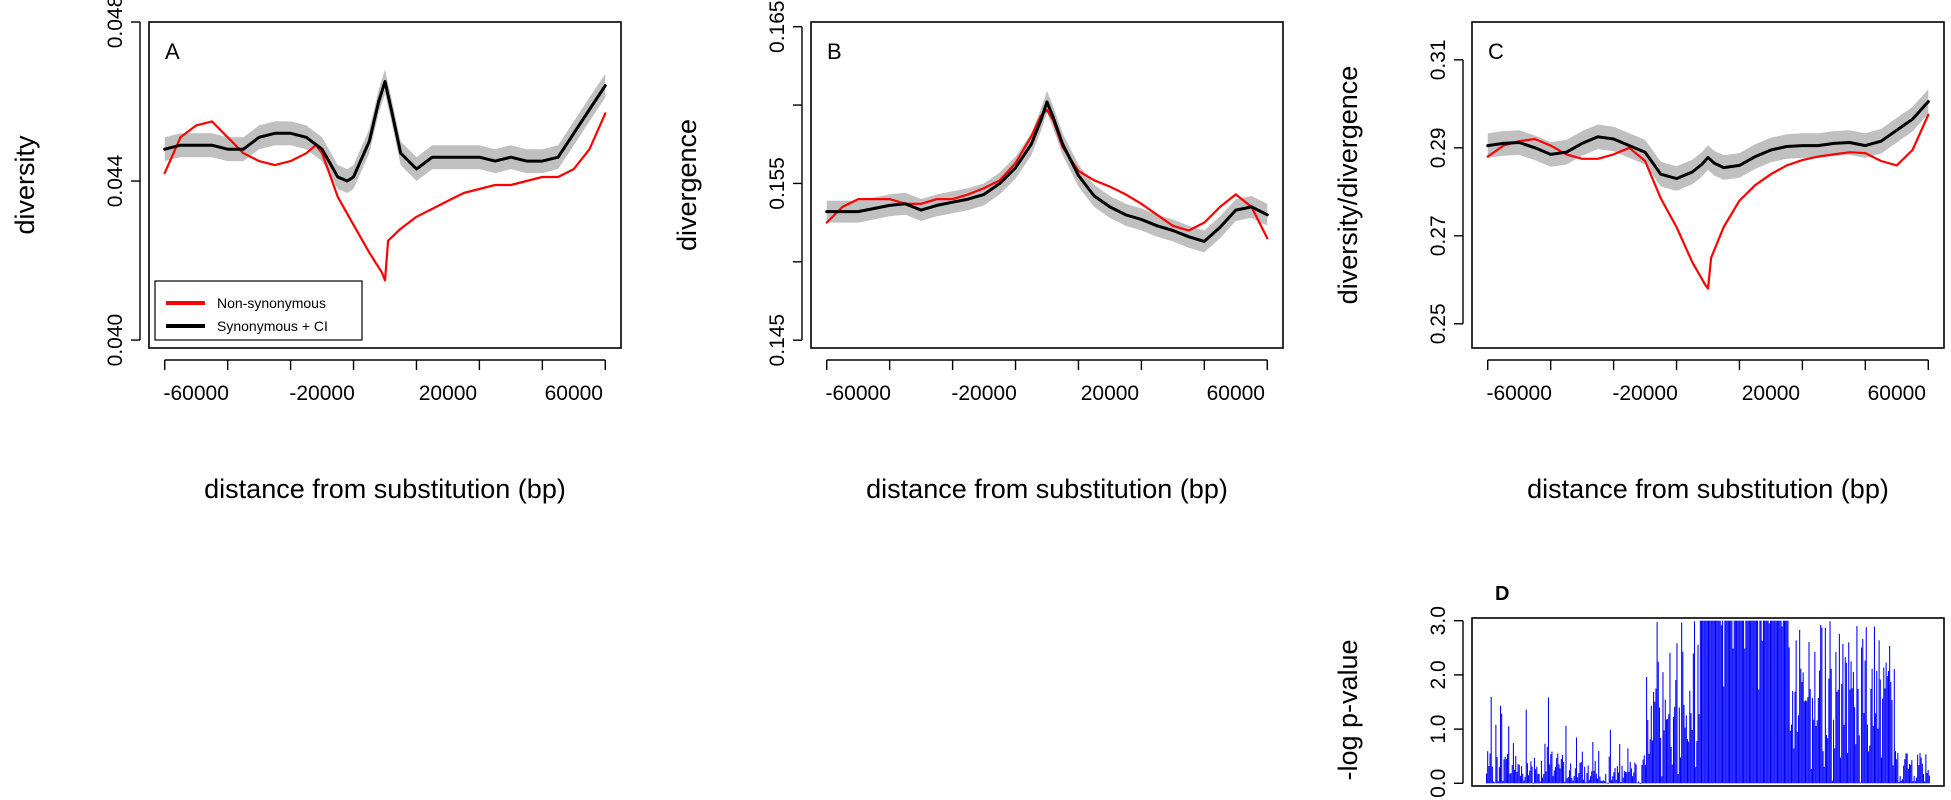 Image resolution: width=1951 pixels, height=800 pixels. What do you see at coordinates (1708, 201) in the screenshot?
I see `series-line-non-synonymous` at bounding box center [1708, 201].